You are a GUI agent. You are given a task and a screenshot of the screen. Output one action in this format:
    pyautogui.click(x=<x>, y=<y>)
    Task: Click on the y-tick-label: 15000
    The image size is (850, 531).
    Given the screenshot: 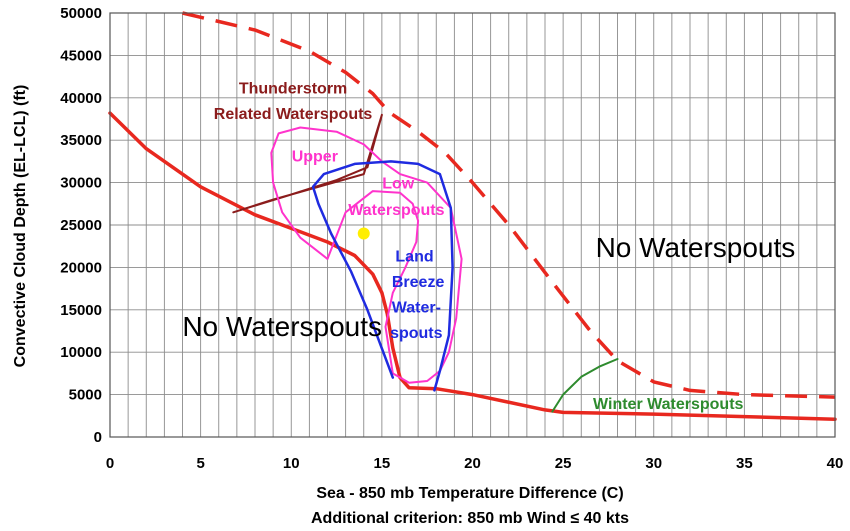 What is the action you would take?
    pyautogui.click(x=81, y=310)
    